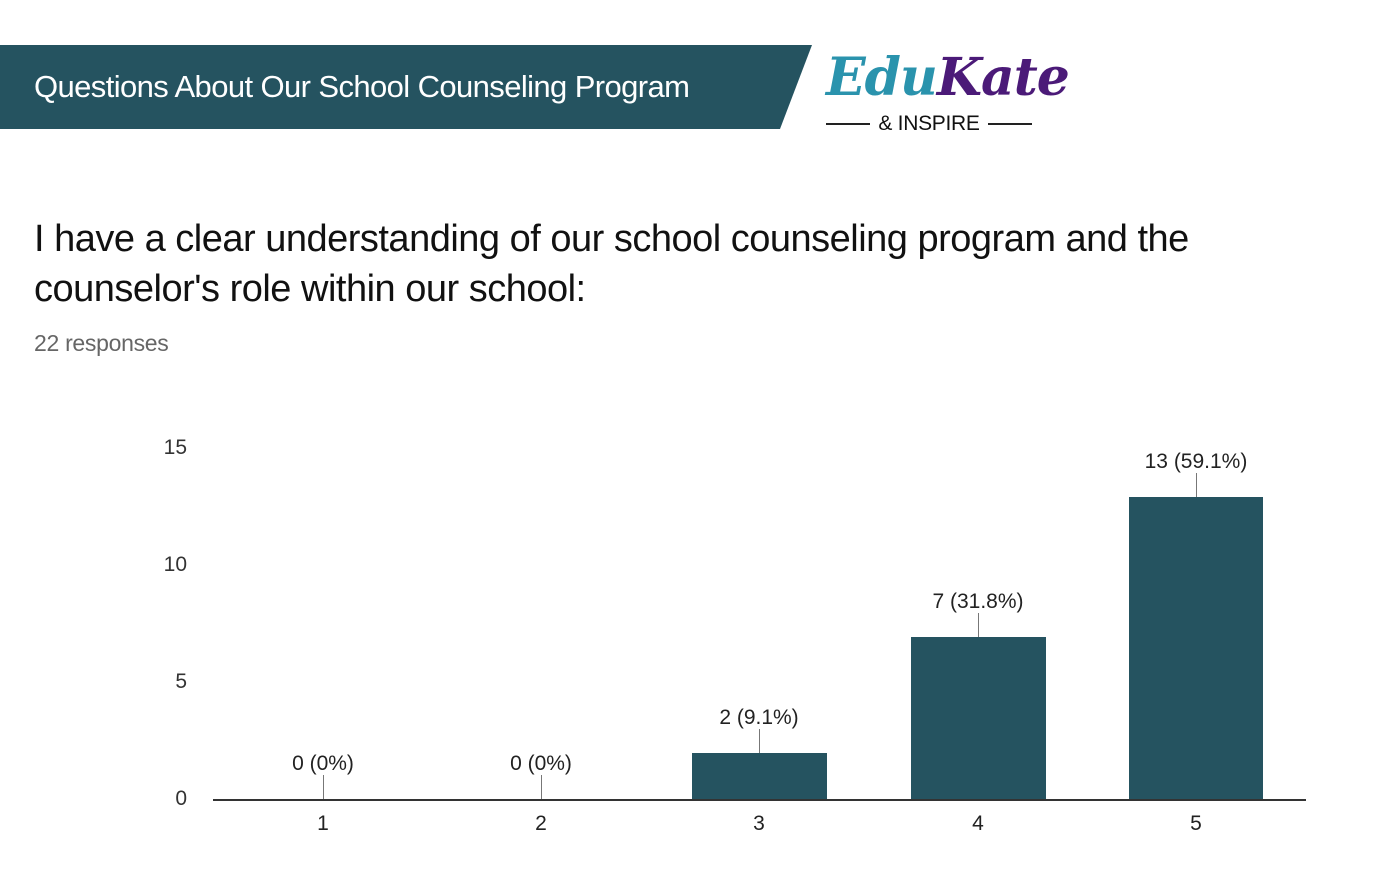 The width and height of the screenshot is (1374, 882). What do you see at coordinates (323, 763) in the screenshot?
I see `data-label-1: 0 (0%)` at bounding box center [323, 763].